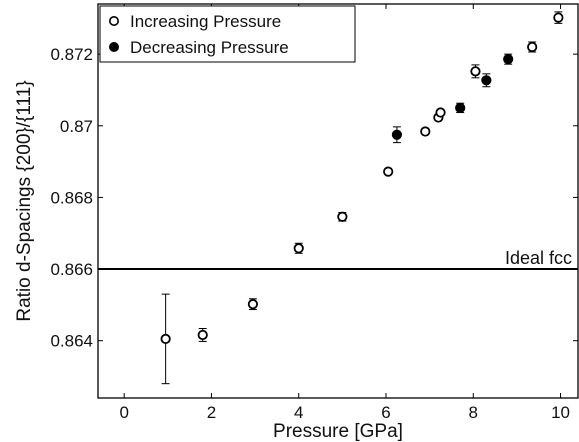  What do you see at coordinates (123, 412) in the screenshot?
I see `x-tick-label: 0` at bounding box center [123, 412].